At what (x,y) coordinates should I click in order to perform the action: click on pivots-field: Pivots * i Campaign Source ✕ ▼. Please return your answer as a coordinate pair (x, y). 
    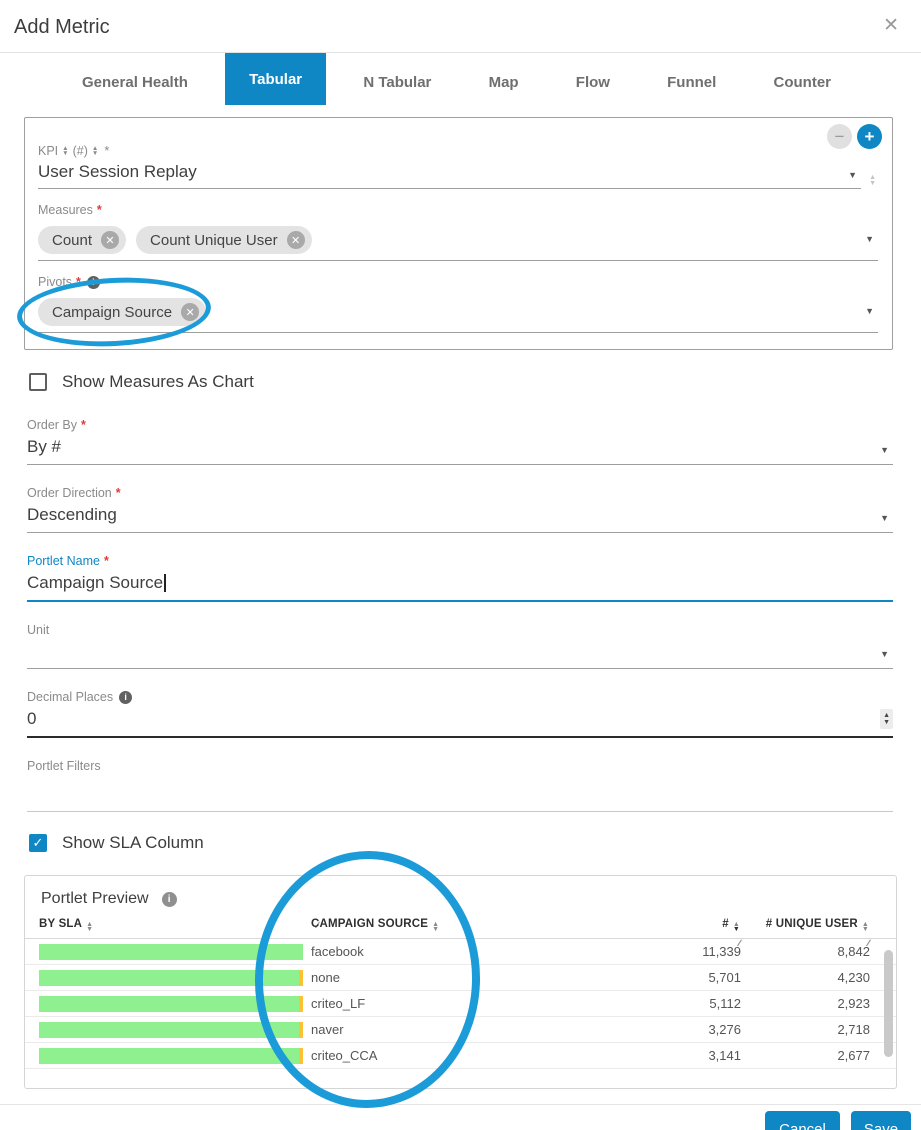
    Looking at the image, I should click on (458, 304).